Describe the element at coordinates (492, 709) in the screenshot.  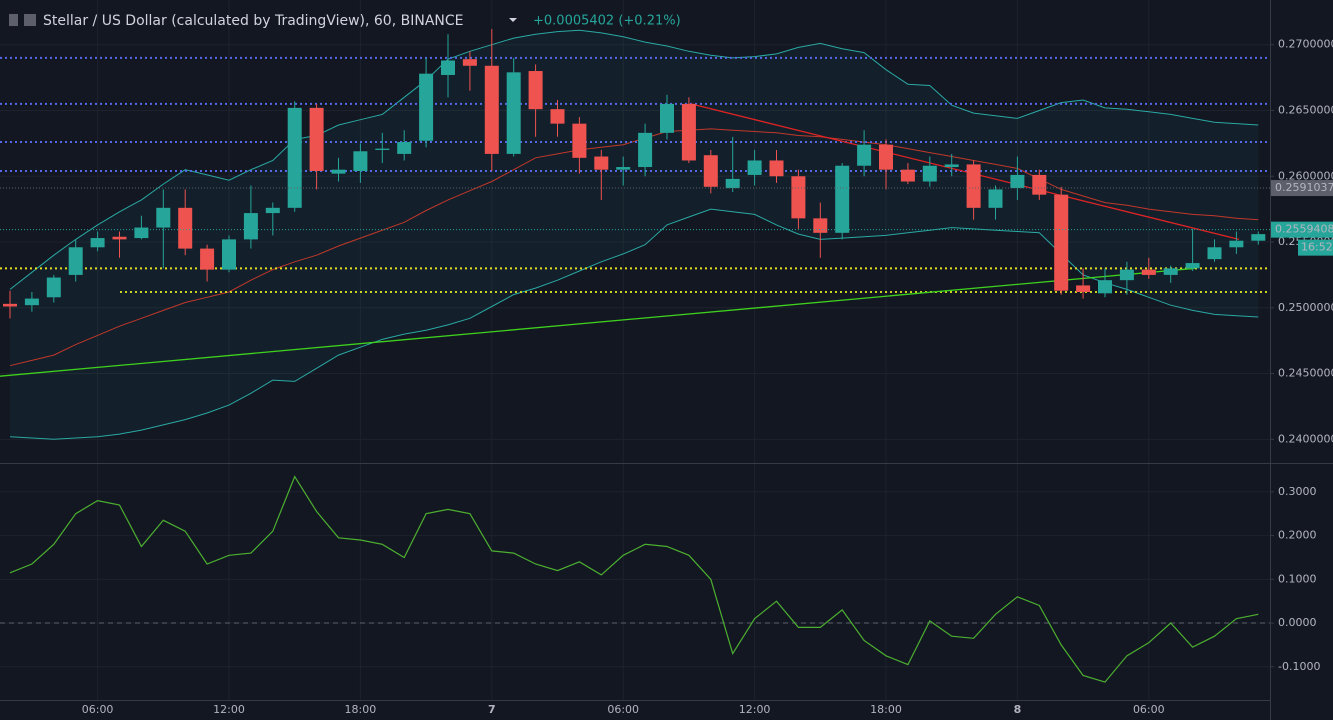
I see `x-tick-label: 7` at that location.